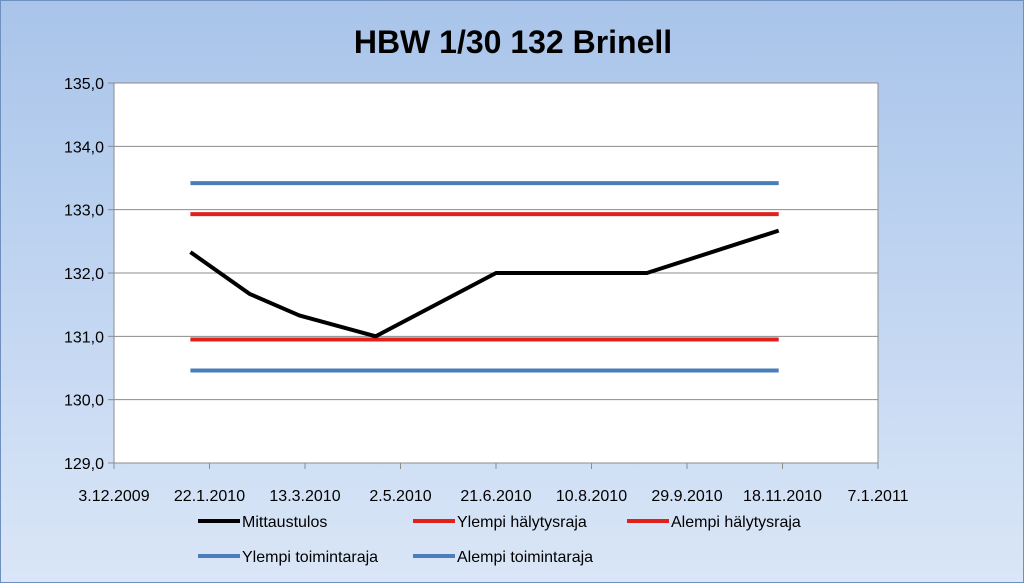  I want to click on x-tick-label: 7.1.2011, so click(877, 496).